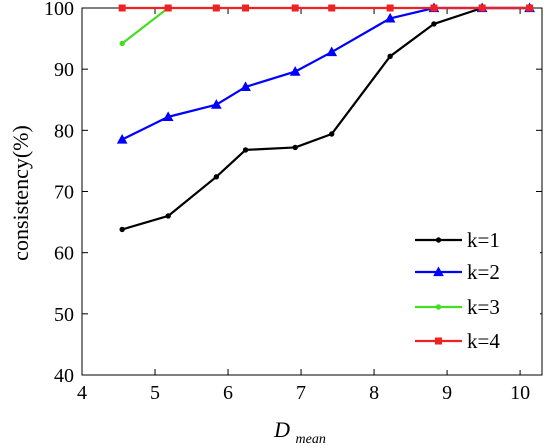 This screenshot has width=550, height=448. What do you see at coordinates (64, 254) in the screenshot?
I see `y-tick-label: 60` at bounding box center [64, 254].